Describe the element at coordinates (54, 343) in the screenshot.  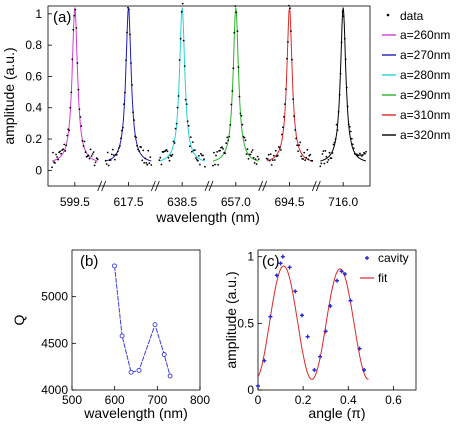
I see `b-ytick-label: 4500` at that location.